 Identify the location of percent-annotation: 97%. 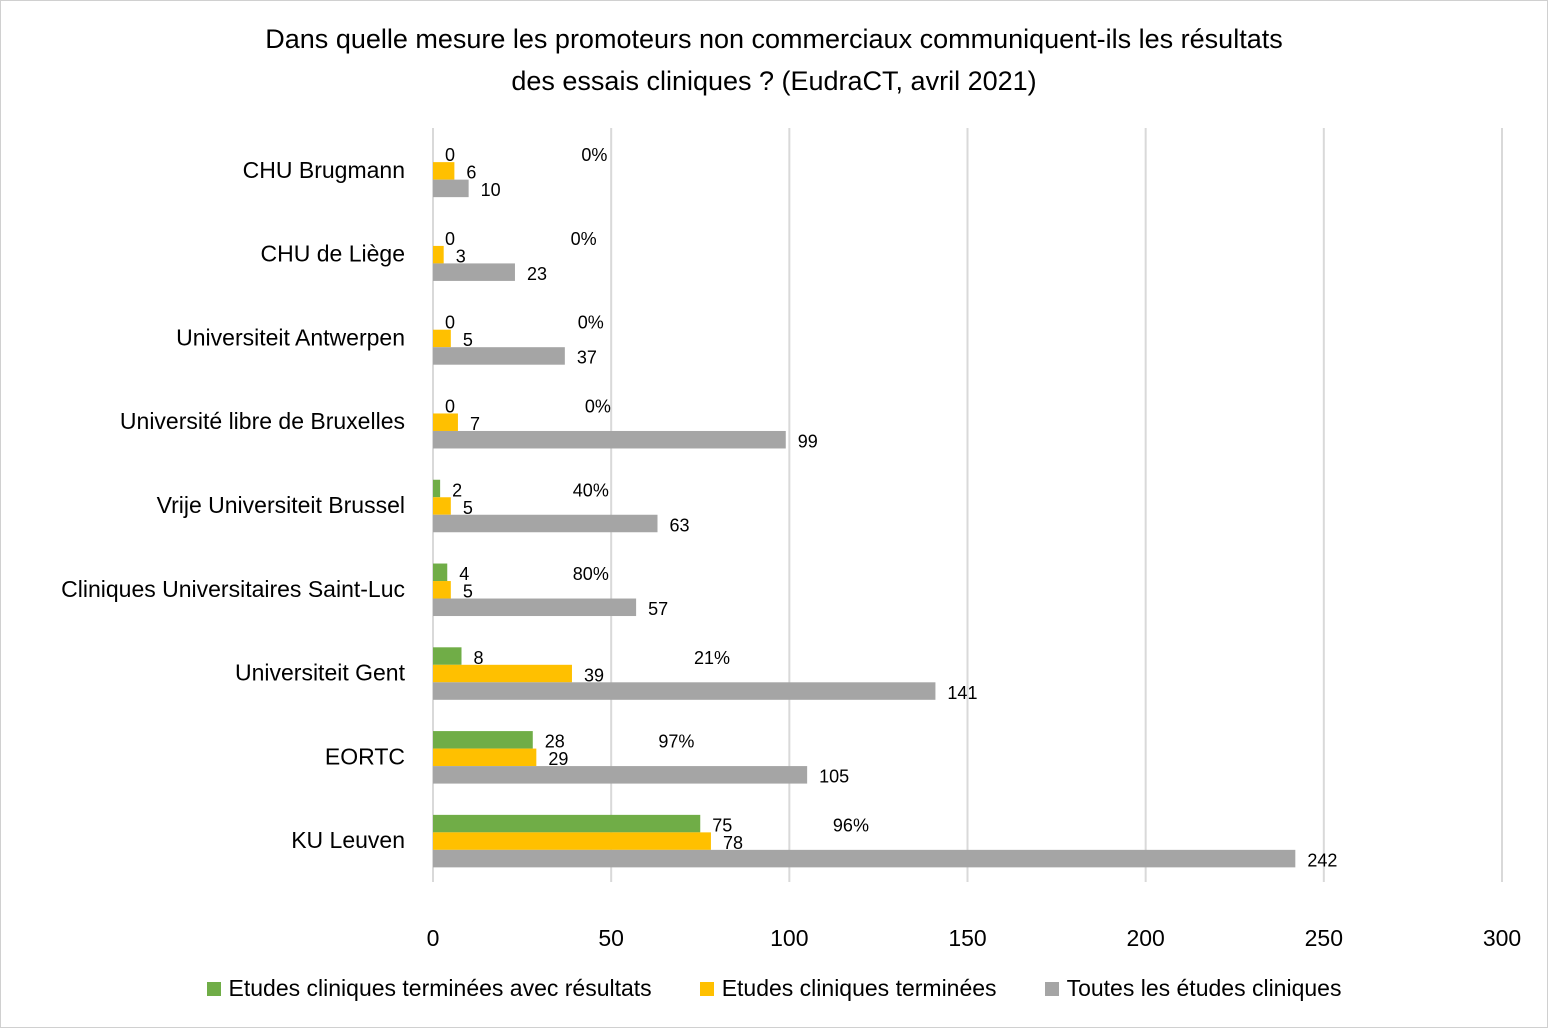
(676, 742).